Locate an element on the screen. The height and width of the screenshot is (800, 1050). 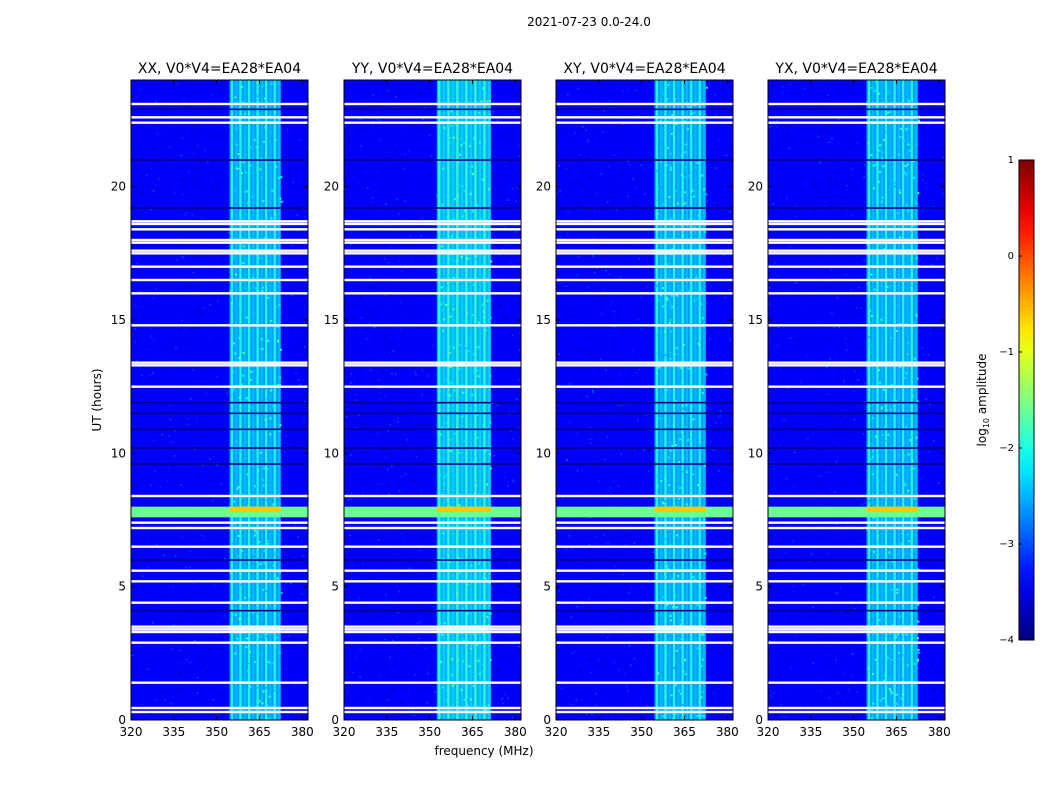
background-fill is located at coordinates (432, 400).